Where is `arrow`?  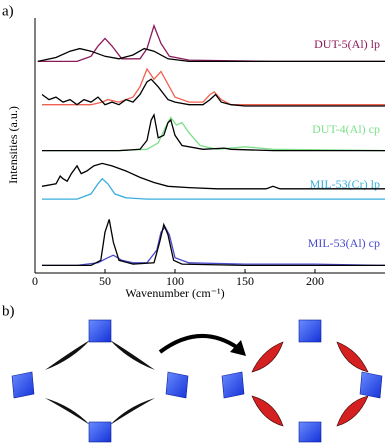 arrow is located at coordinates (199, 344).